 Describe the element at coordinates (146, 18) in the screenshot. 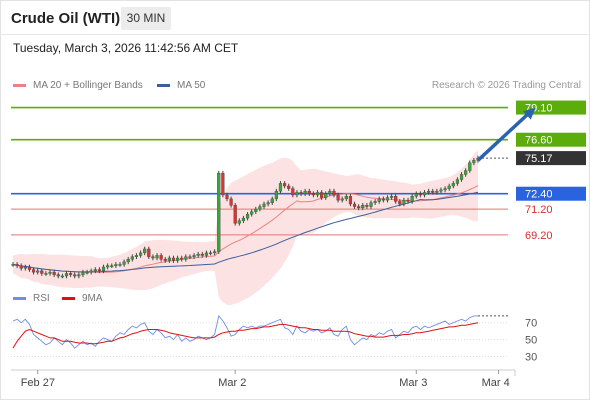

I see `interval-button: 30 MIN` at that location.